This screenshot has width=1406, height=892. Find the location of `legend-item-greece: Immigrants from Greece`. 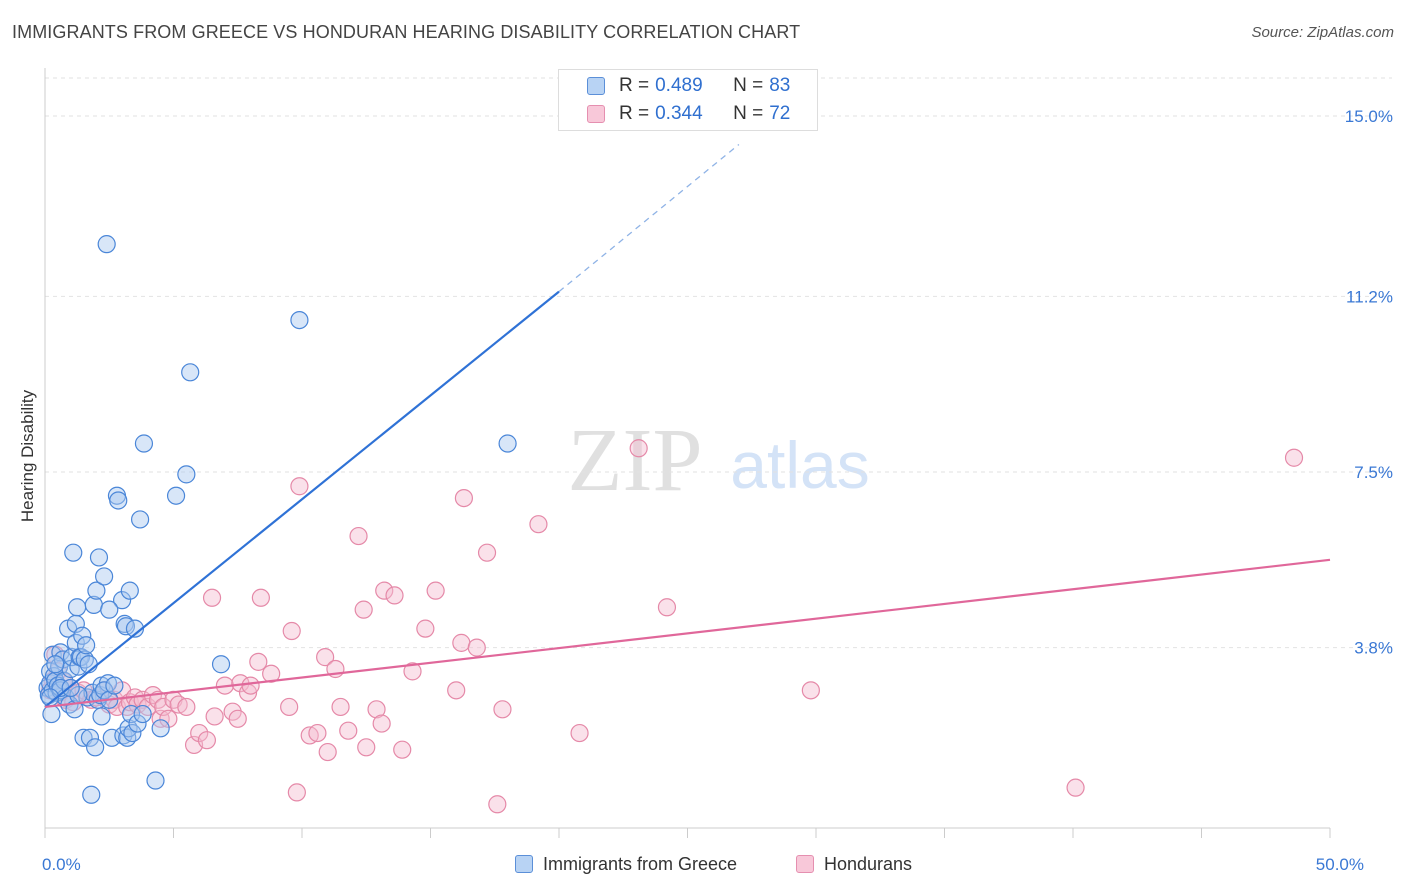

legend-item-greece: Immigrants from Greece is located at coordinates (626, 864).